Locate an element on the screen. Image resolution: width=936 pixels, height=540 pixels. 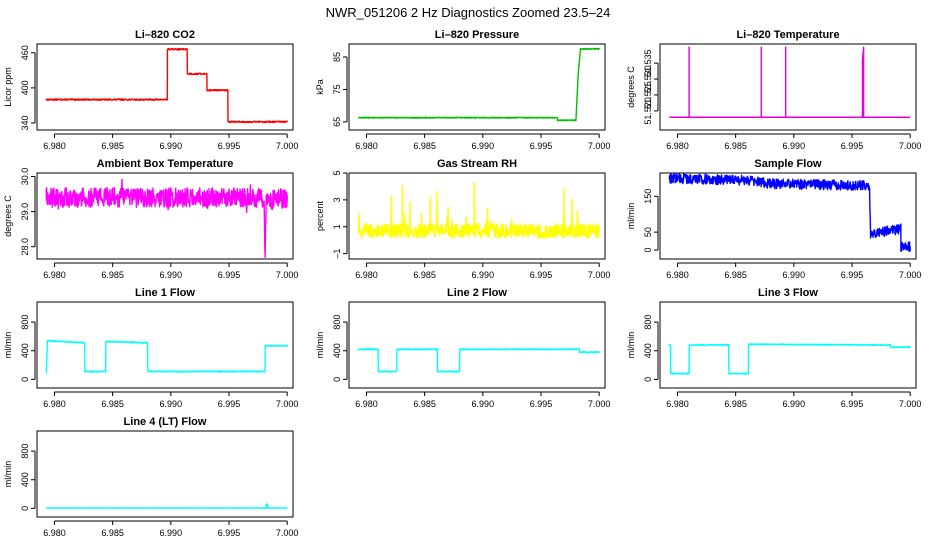
y-tick-label: 3 is located at coordinates (337, 199).